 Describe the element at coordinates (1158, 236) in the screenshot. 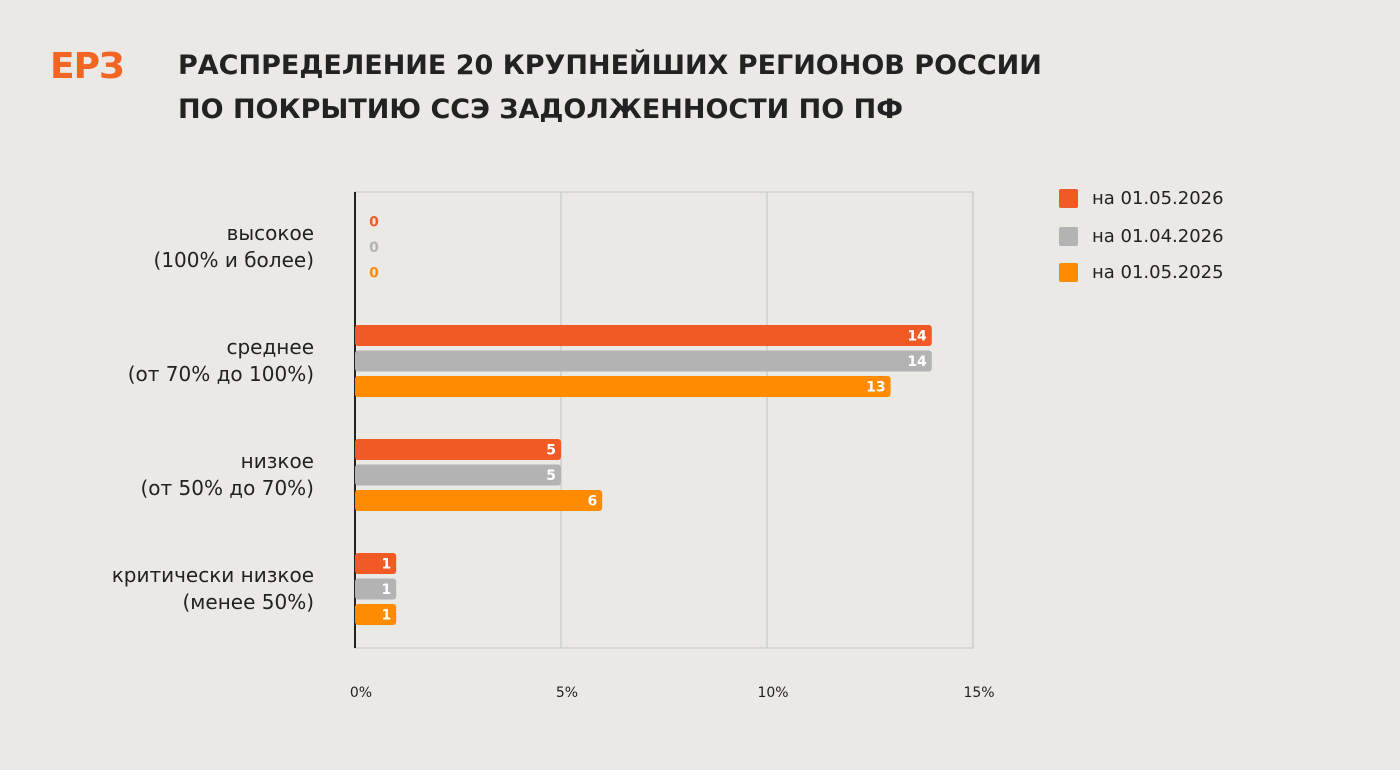

I see `legend-label: на 01.04.2026` at that location.